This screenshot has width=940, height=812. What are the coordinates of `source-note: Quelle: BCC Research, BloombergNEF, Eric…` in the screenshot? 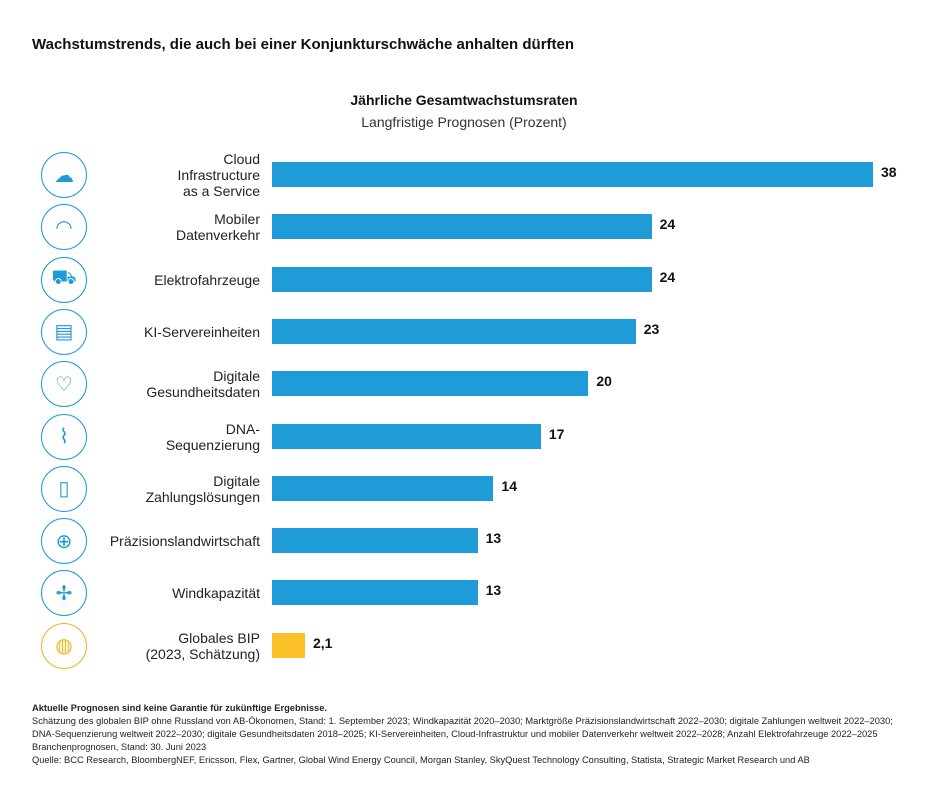 It's located at (421, 760).